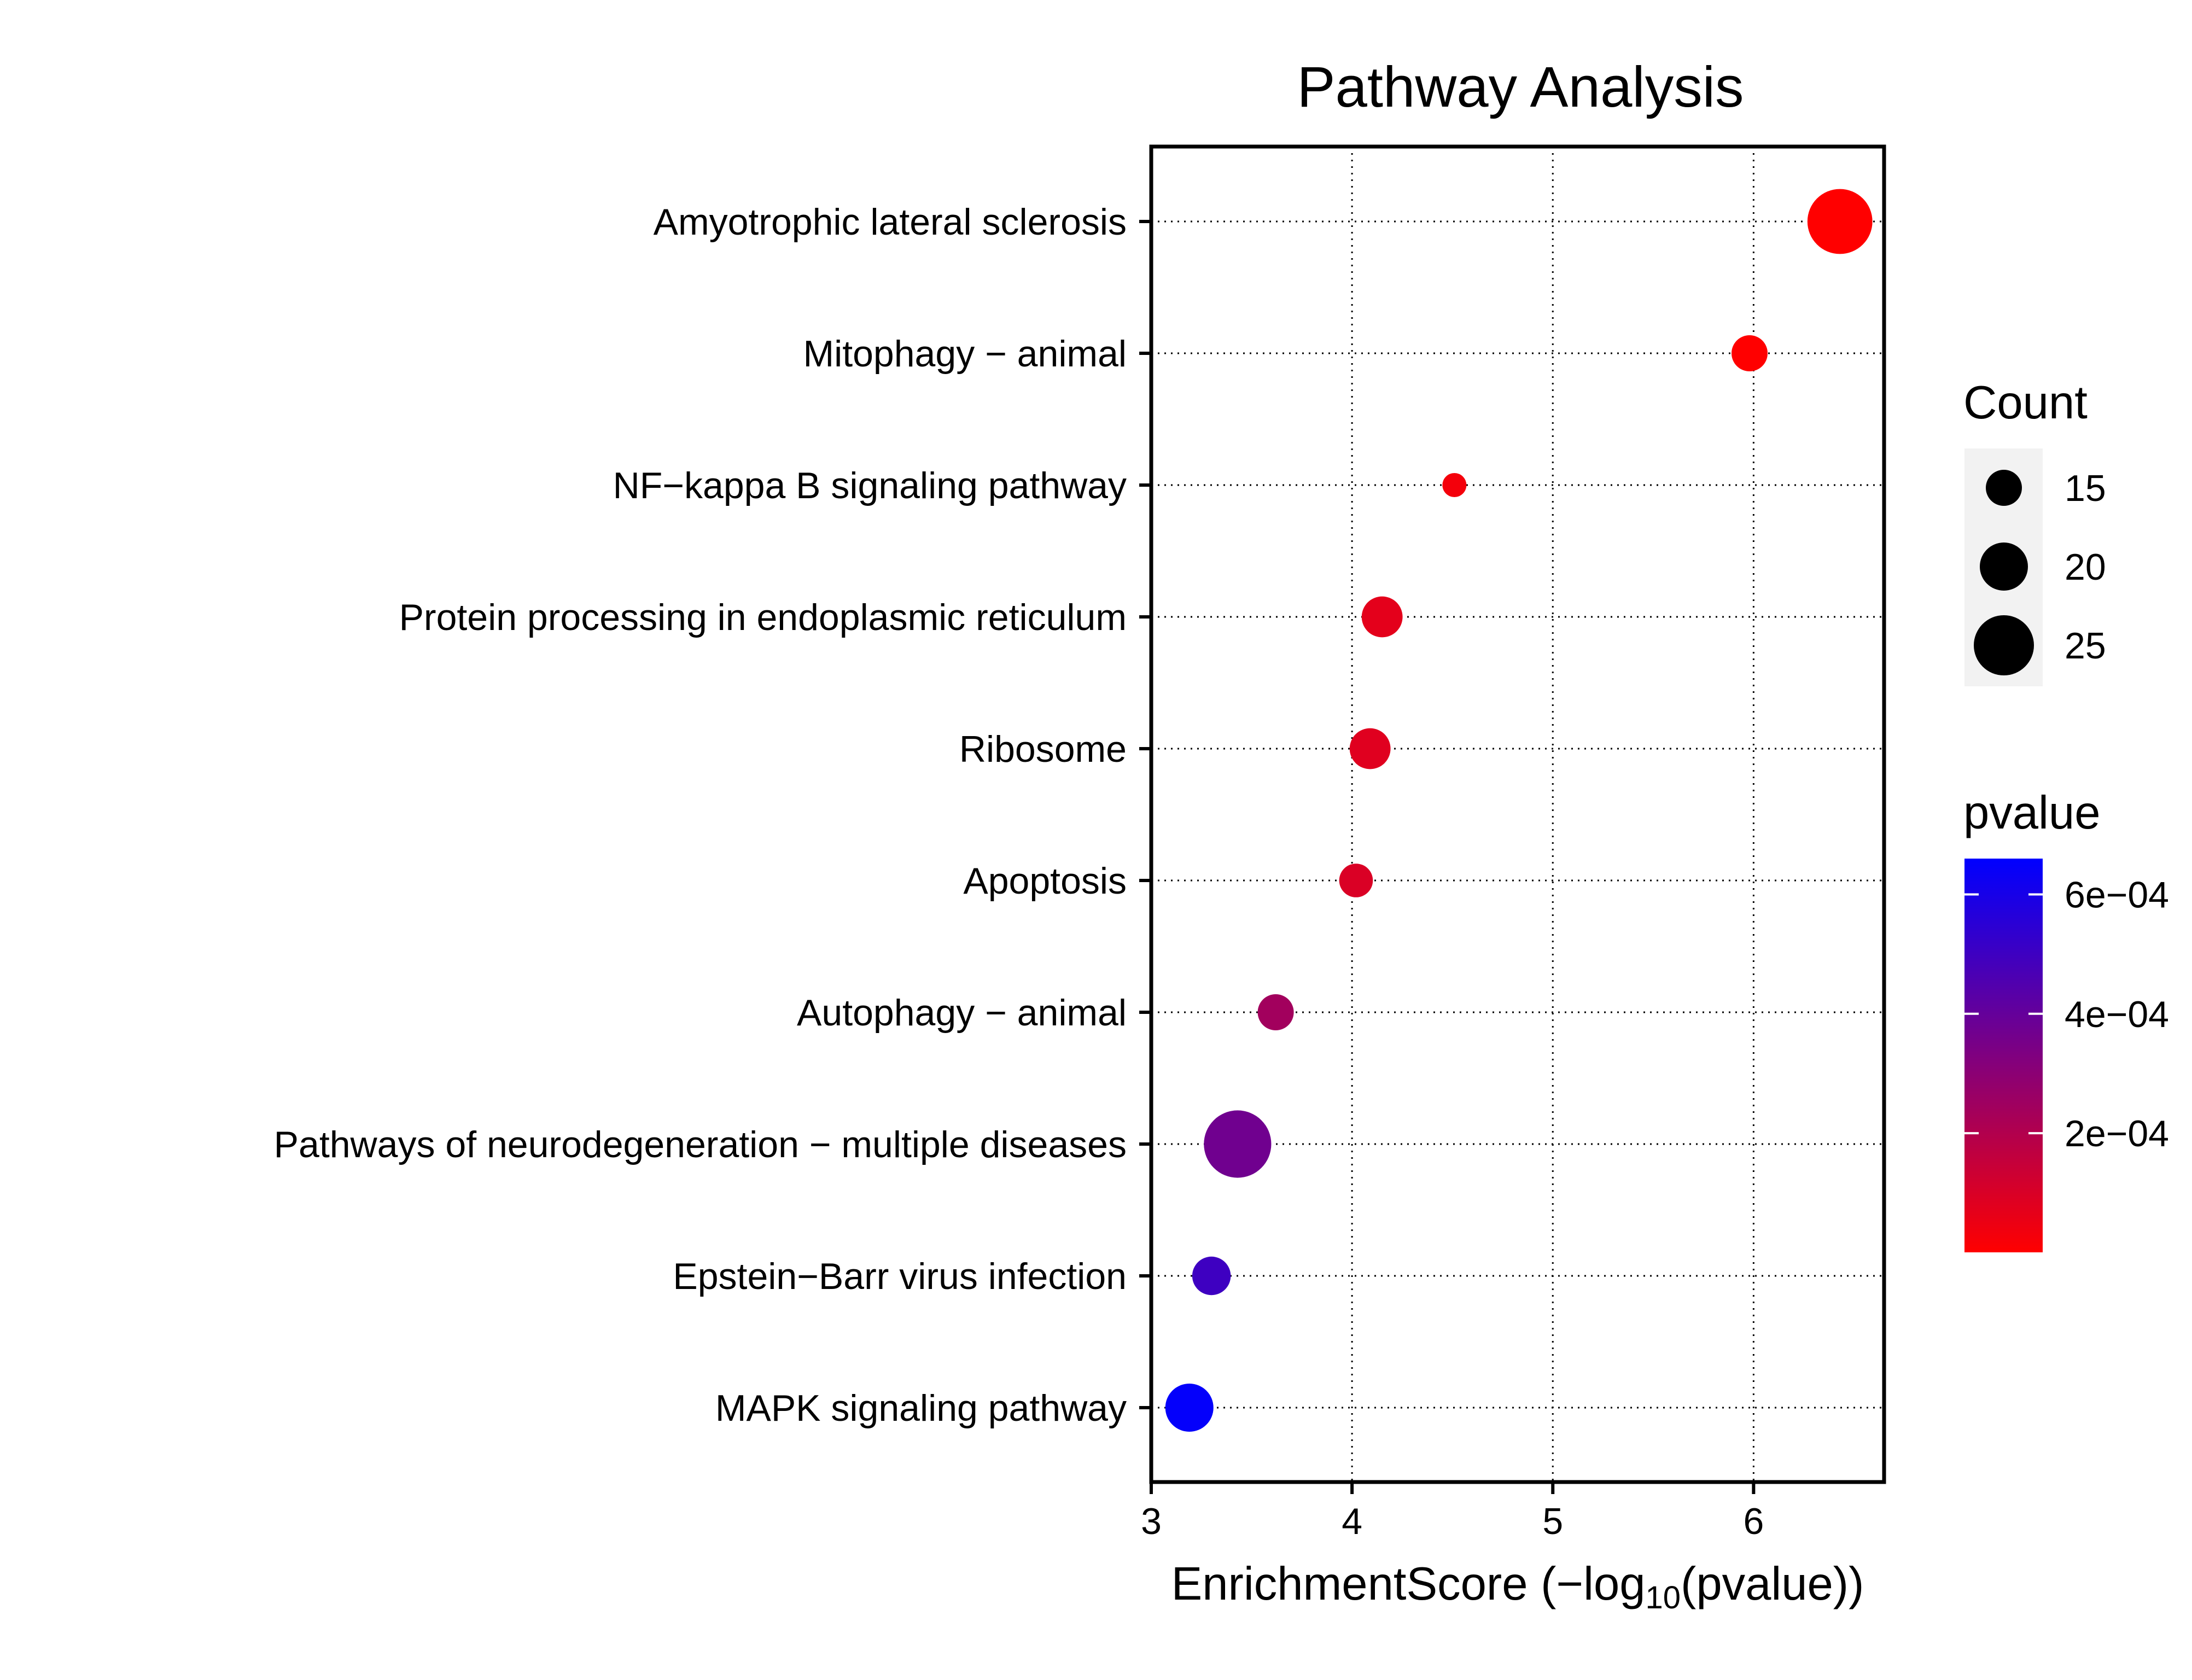 This screenshot has height=1680, width=2192. Describe the element at coordinates (2040, 571) in the screenshot. I see `legend-count-entries: 15 20 25` at that location.